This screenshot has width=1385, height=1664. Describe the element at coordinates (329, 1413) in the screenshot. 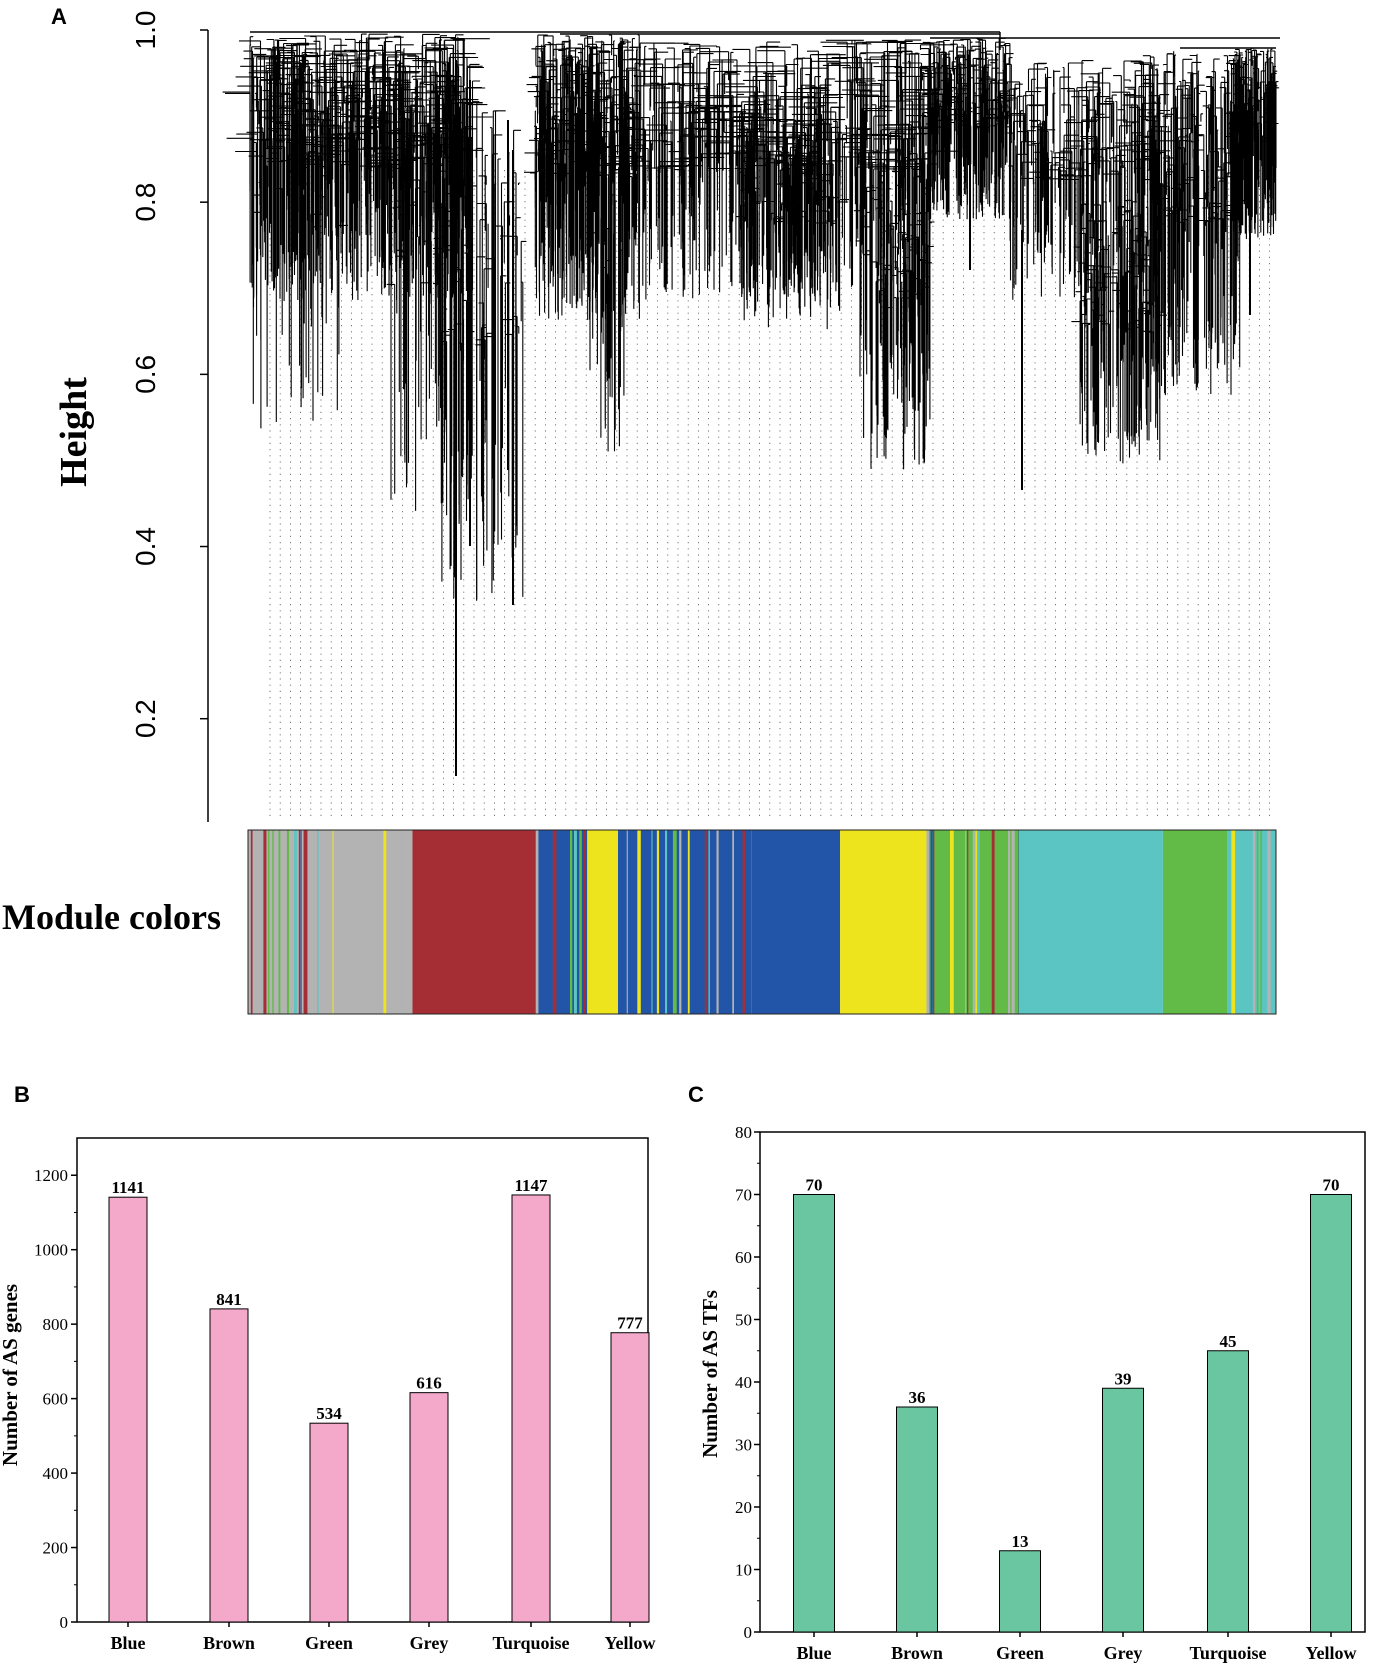

I see `bar-value-label: 534` at that location.